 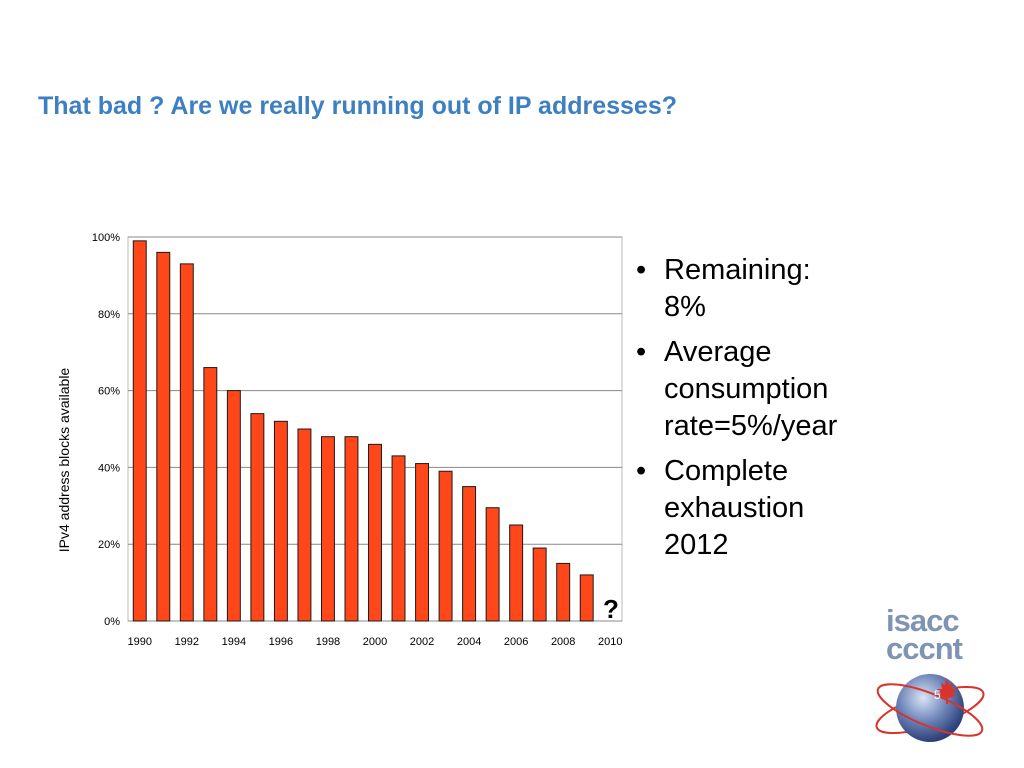 I want to click on isacc-logo: isacc cccnt, so click(x=930, y=674).